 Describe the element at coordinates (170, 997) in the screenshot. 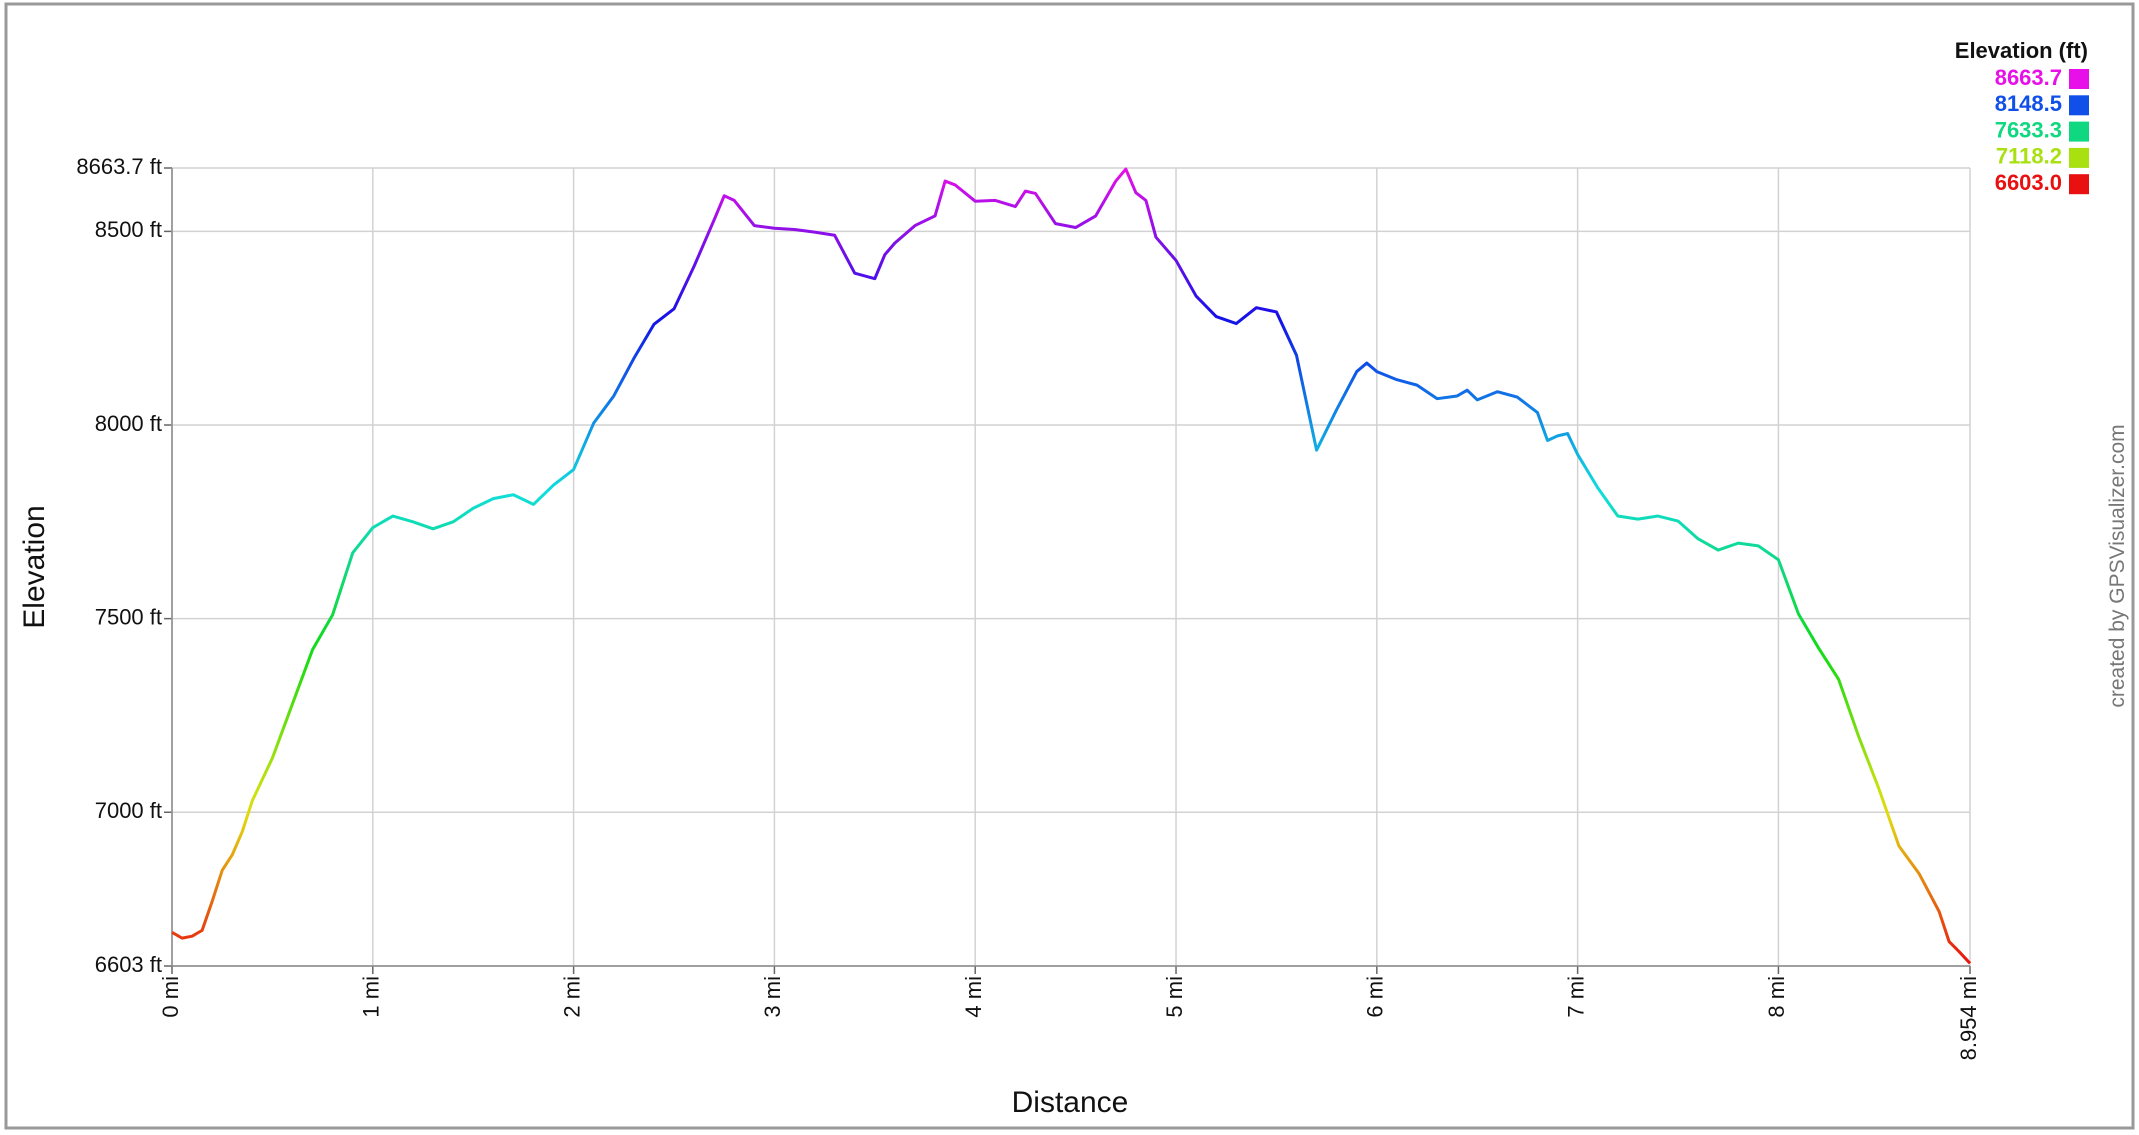

I see `x-tick-label: 0 mi` at that location.